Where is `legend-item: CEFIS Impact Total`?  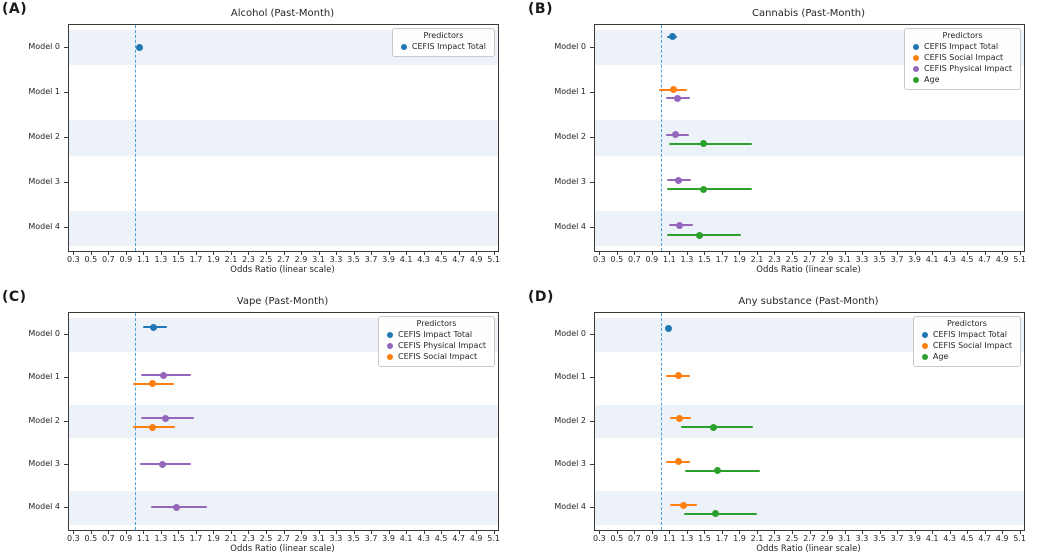 legend-item: CEFIS Impact Total is located at coordinates (962, 46).